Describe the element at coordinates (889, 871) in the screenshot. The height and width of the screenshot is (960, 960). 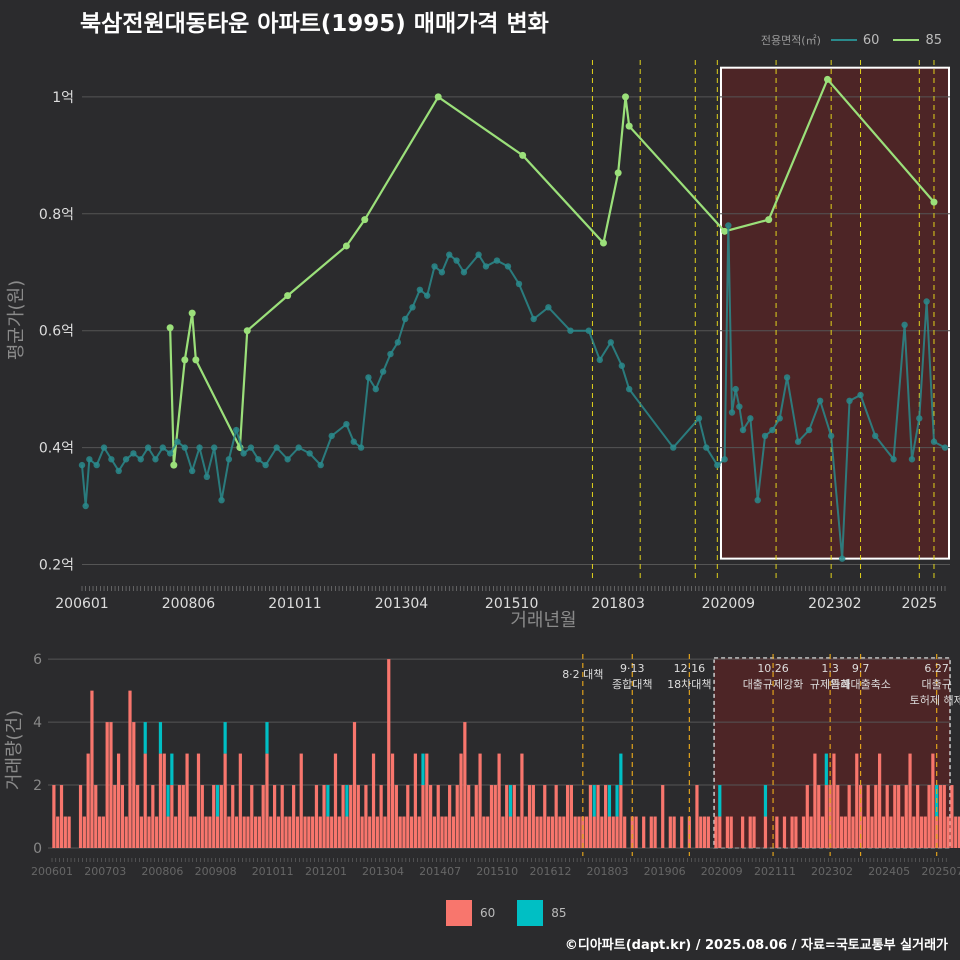
I see `volume-x-tick-label: 202405` at that location.